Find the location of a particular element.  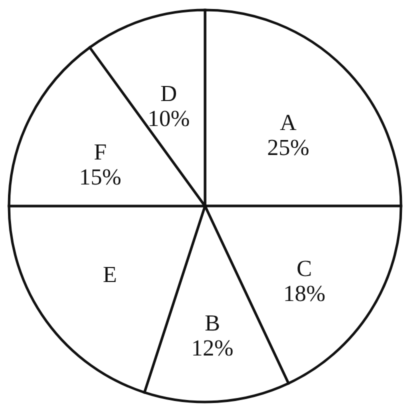

slice-label: F is located at coordinates (100, 152).